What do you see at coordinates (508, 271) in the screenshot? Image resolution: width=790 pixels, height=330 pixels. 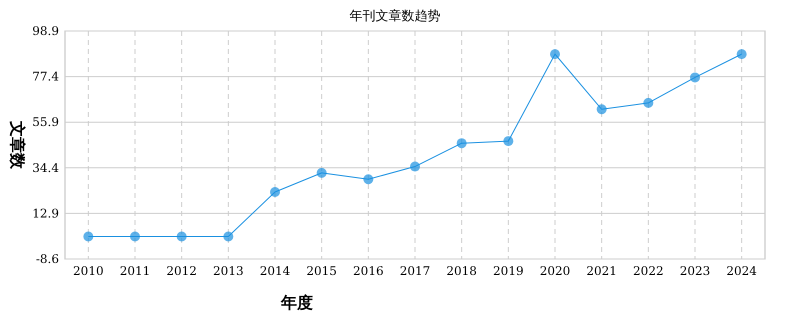 I see `x-tick-label: 2019` at bounding box center [508, 271].